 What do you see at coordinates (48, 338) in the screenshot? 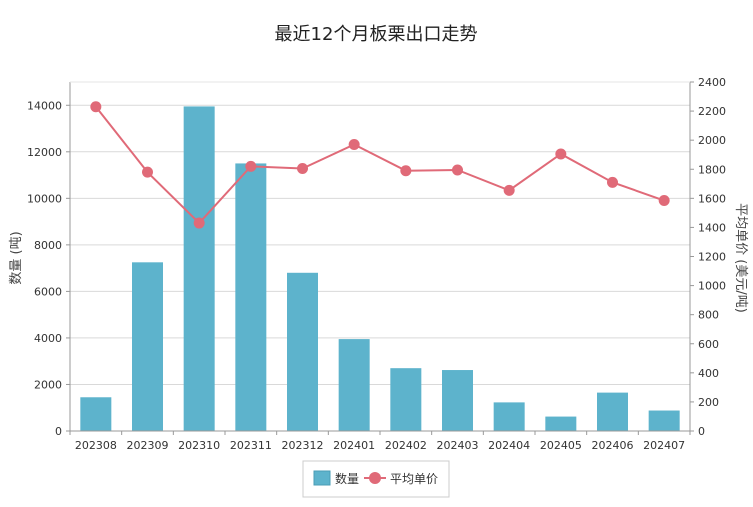
I see `y-tick-label-2: 4000` at bounding box center [48, 338].